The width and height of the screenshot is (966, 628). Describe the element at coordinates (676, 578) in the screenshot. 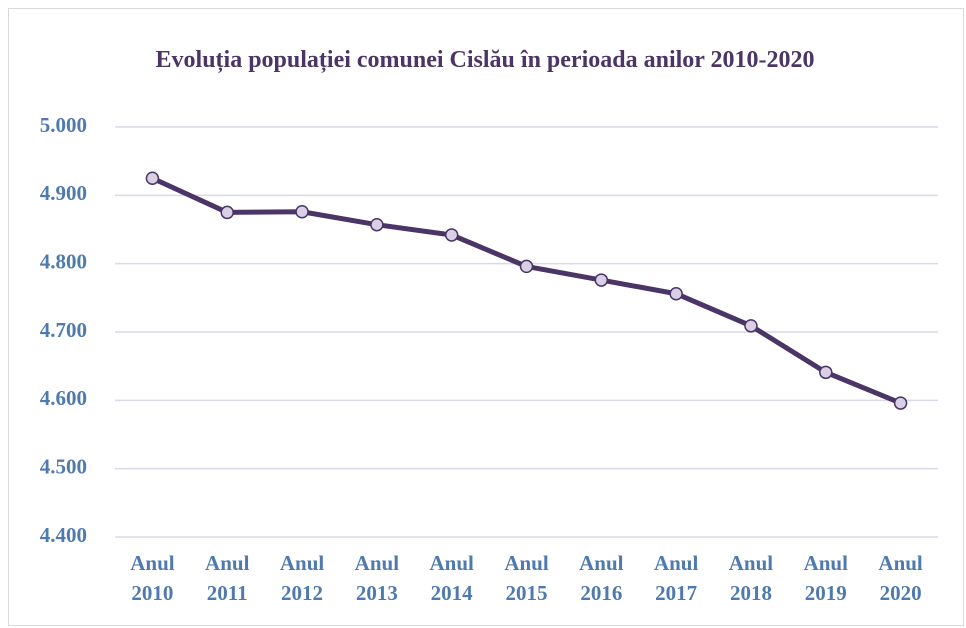

I see `x-tick-label: Anul 2017` at that location.